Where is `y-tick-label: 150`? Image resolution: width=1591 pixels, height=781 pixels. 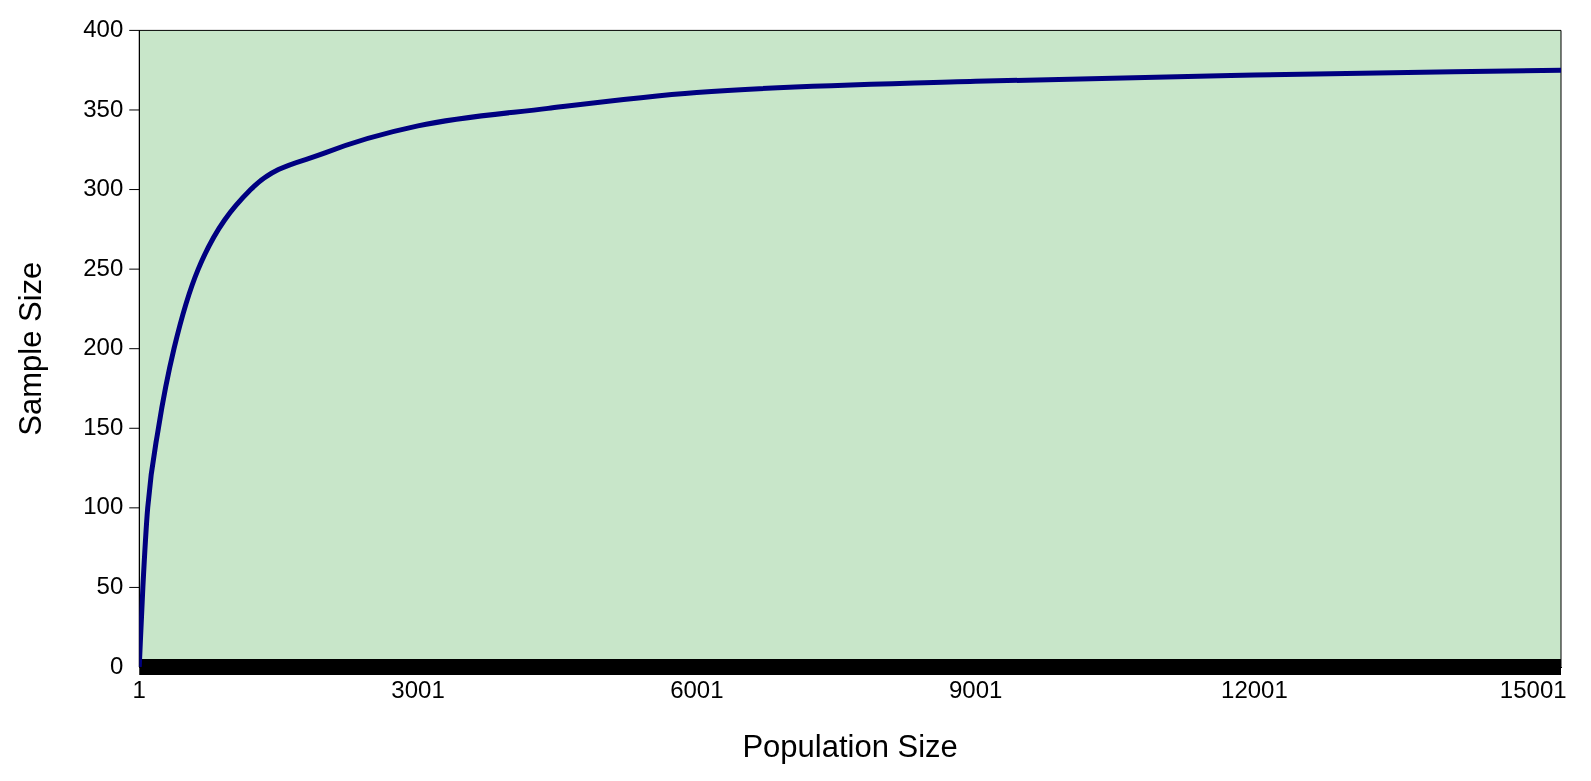
y-tick-label: 150 is located at coordinates (103, 426).